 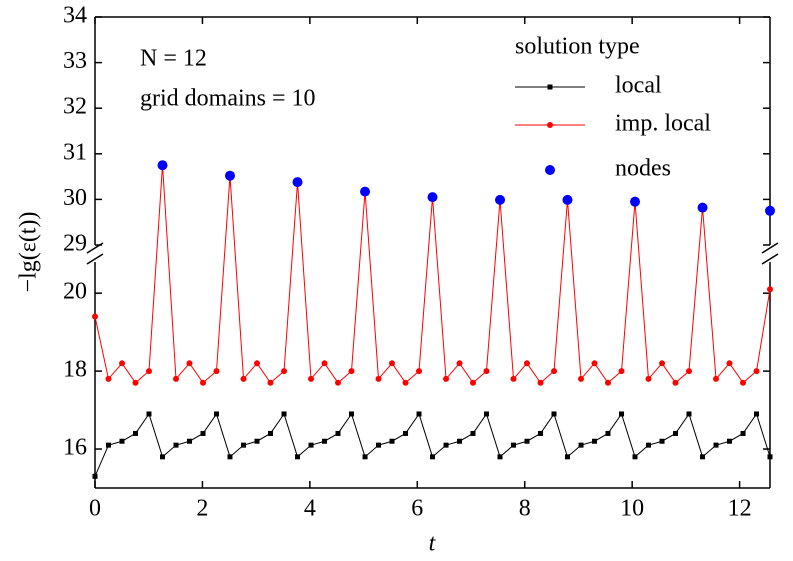 What do you see at coordinates (75, 370) in the screenshot?
I see `y-tick-label: 18` at bounding box center [75, 370].